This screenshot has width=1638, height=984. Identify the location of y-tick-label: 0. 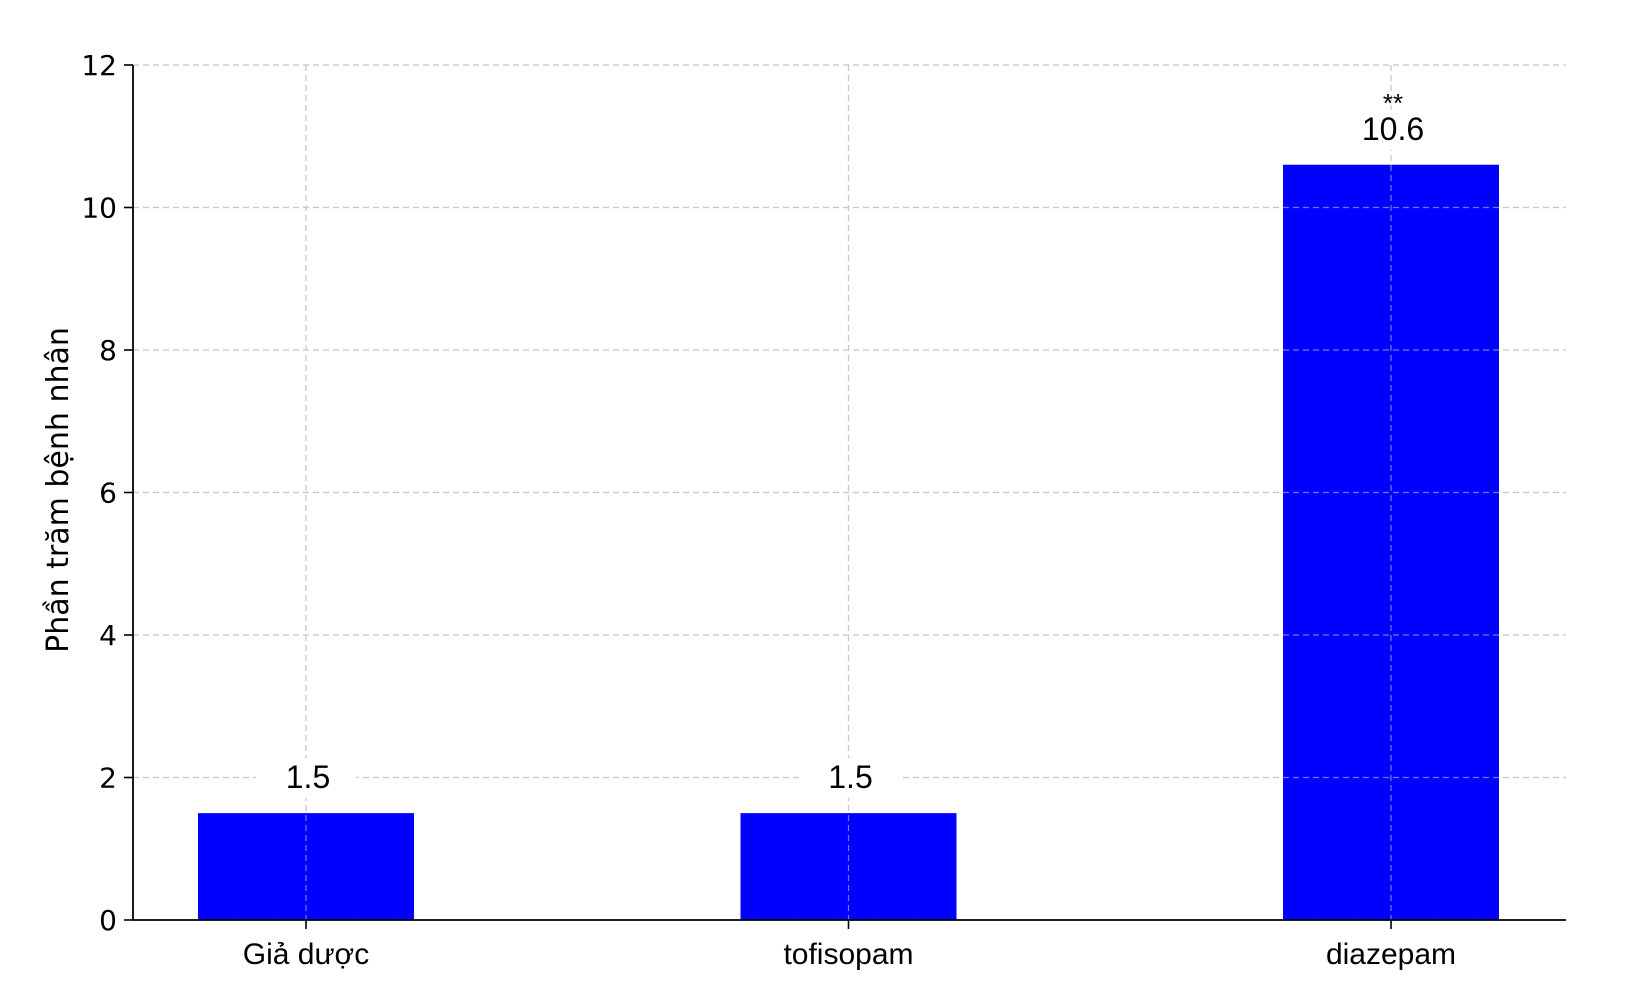
(108, 920).